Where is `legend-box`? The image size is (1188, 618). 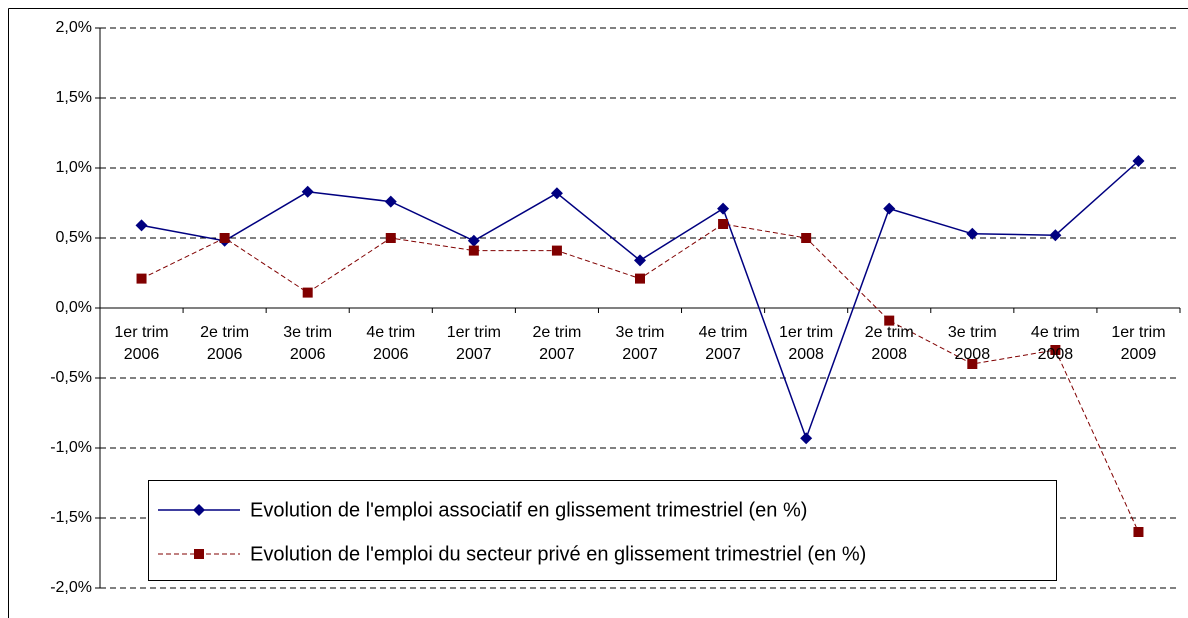
legend-box is located at coordinates (602, 530).